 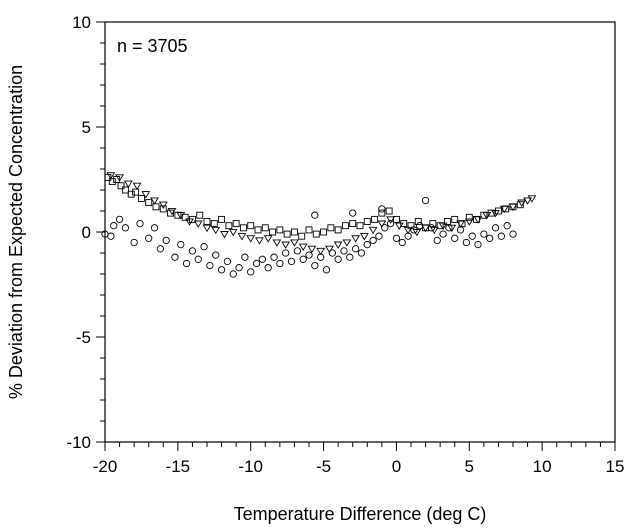 I want to click on y-tick-label: -5, so click(x=83, y=337).